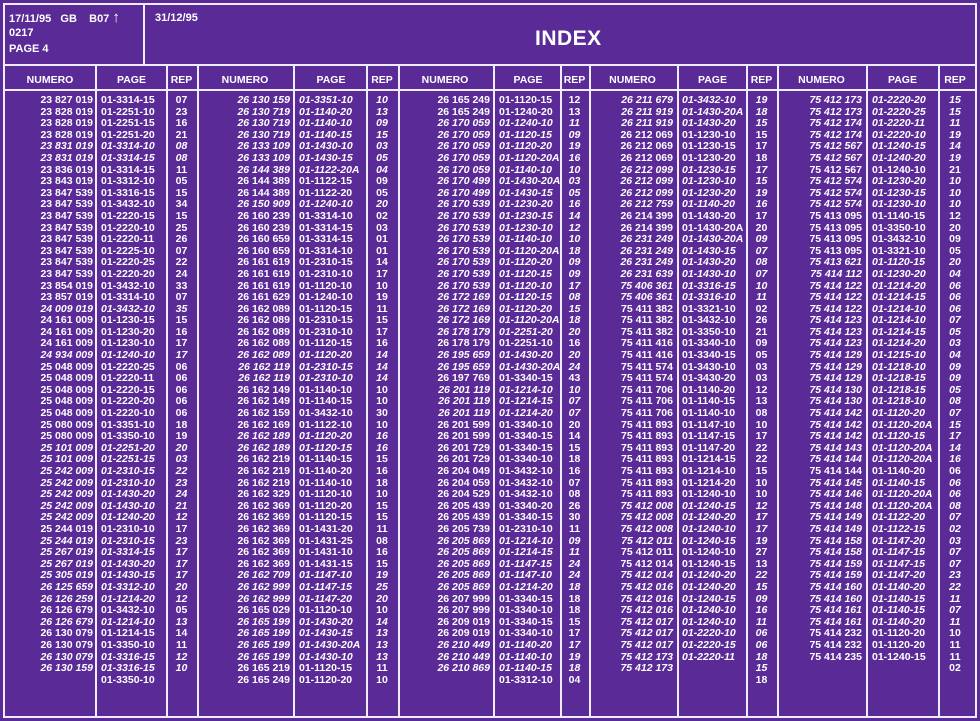 The height and width of the screenshot is (721, 980). I want to click on page-cell: 01-3340-20, so click(526, 505).